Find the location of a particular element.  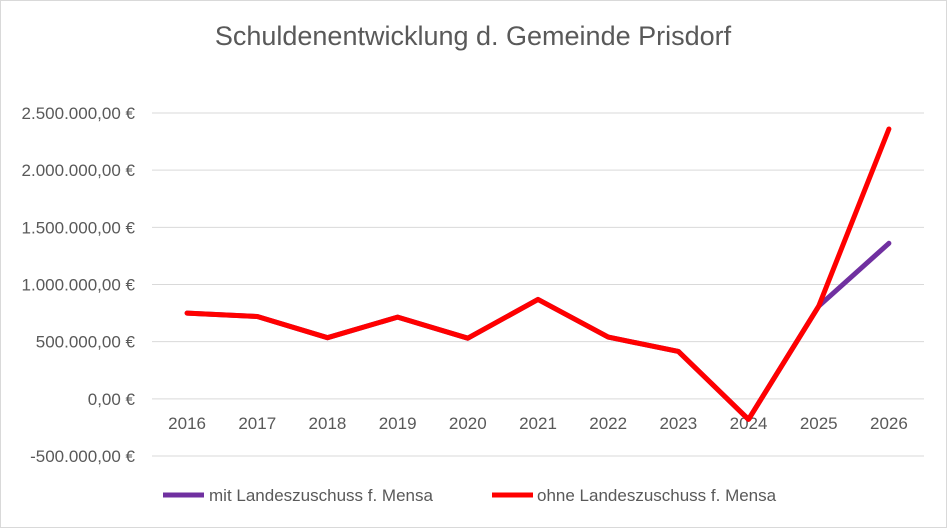

x-tick-label: 2023 is located at coordinates (678, 423).